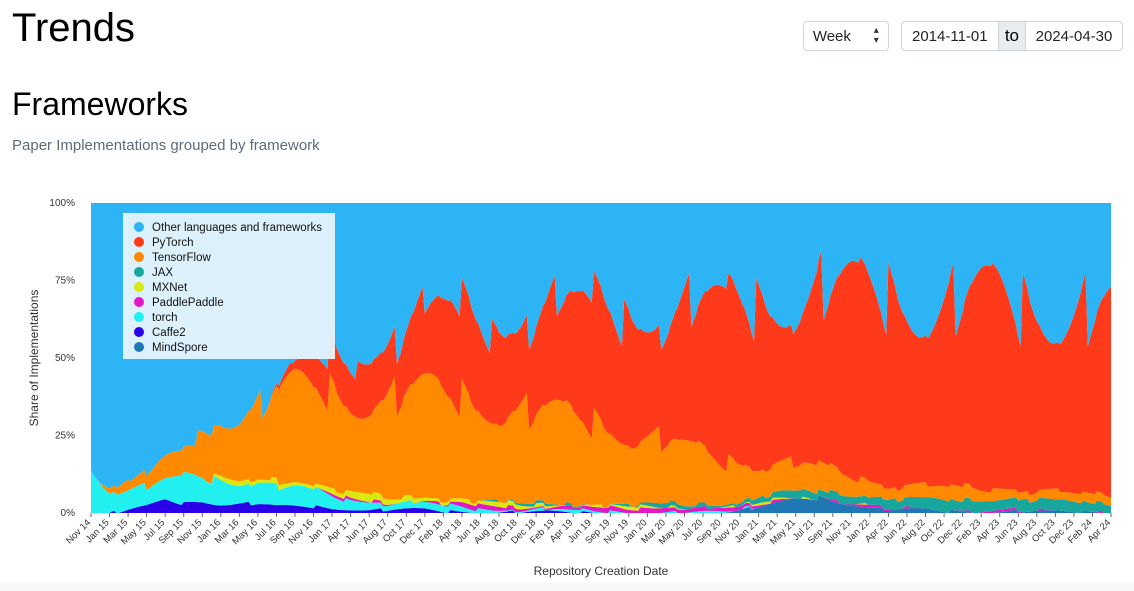 The width and height of the screenshot is (1134, 591). What do you see at coordinates (173, 243) in the screenshot?
I see `legend-label: PyTorch` at bounding box center [173, 243].